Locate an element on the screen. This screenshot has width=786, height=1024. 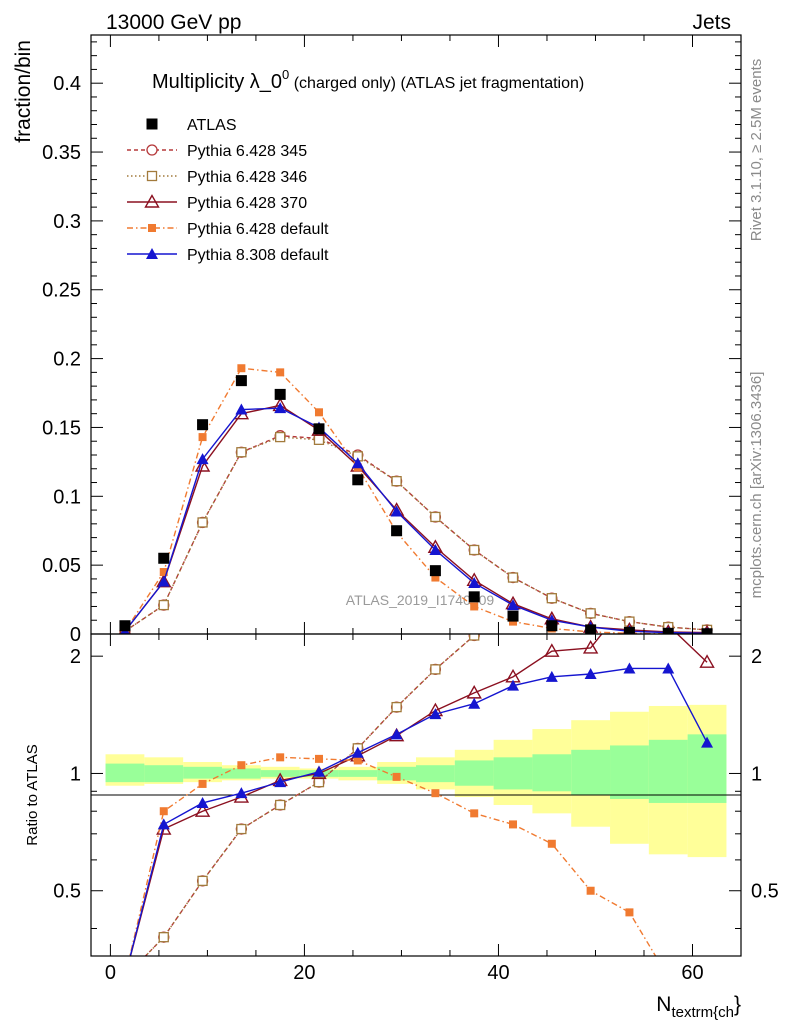
mcplots-label: mcplots.cern.ch [arXiv:1306.3436] is located at coordinates (756, 485).